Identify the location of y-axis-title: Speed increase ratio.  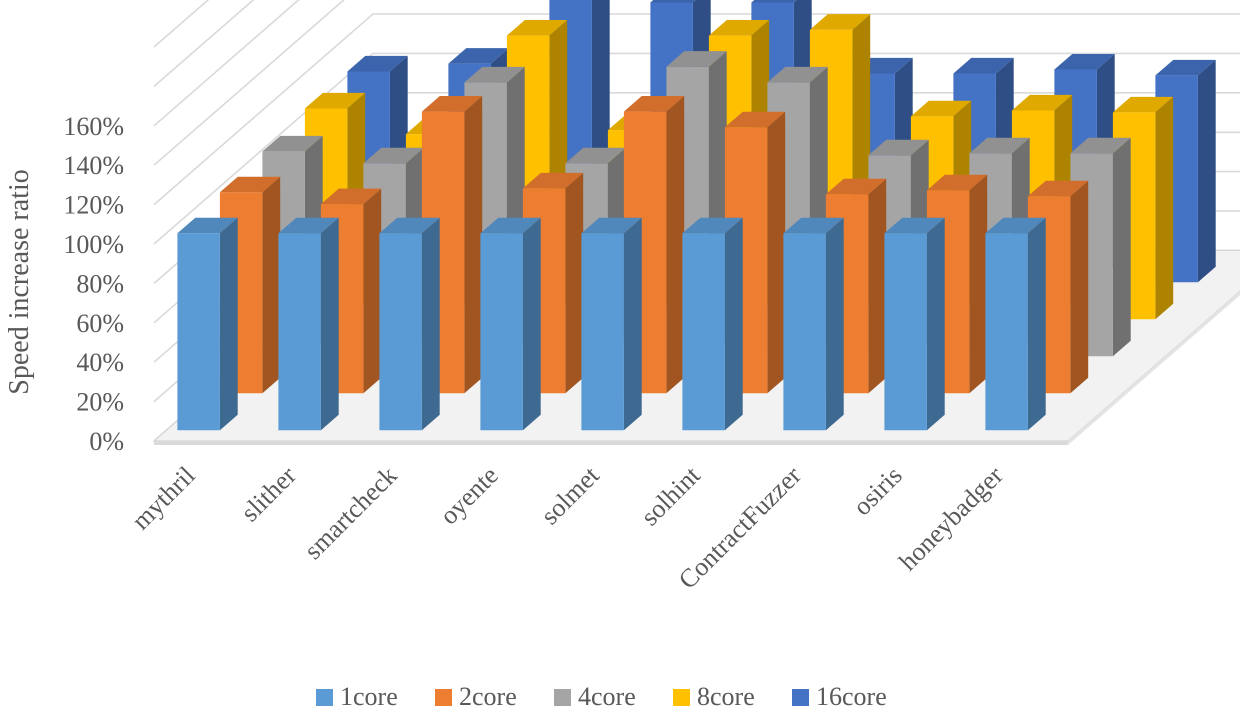
(19, 281).